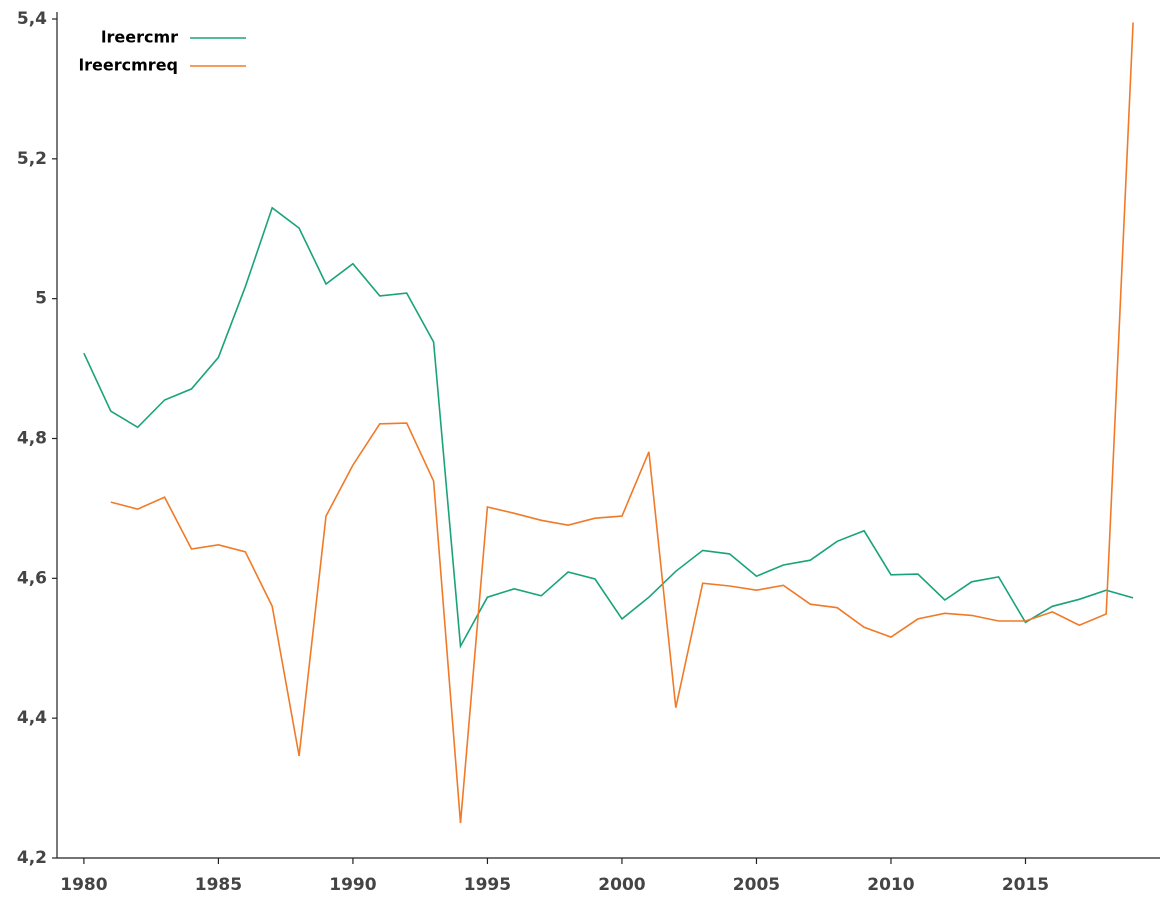 The height and width of the screenshot is (902, 1162). Describe the element at coordinates (621, 885) in the screenshot. I see `x-tick-label: 2000` at that location.